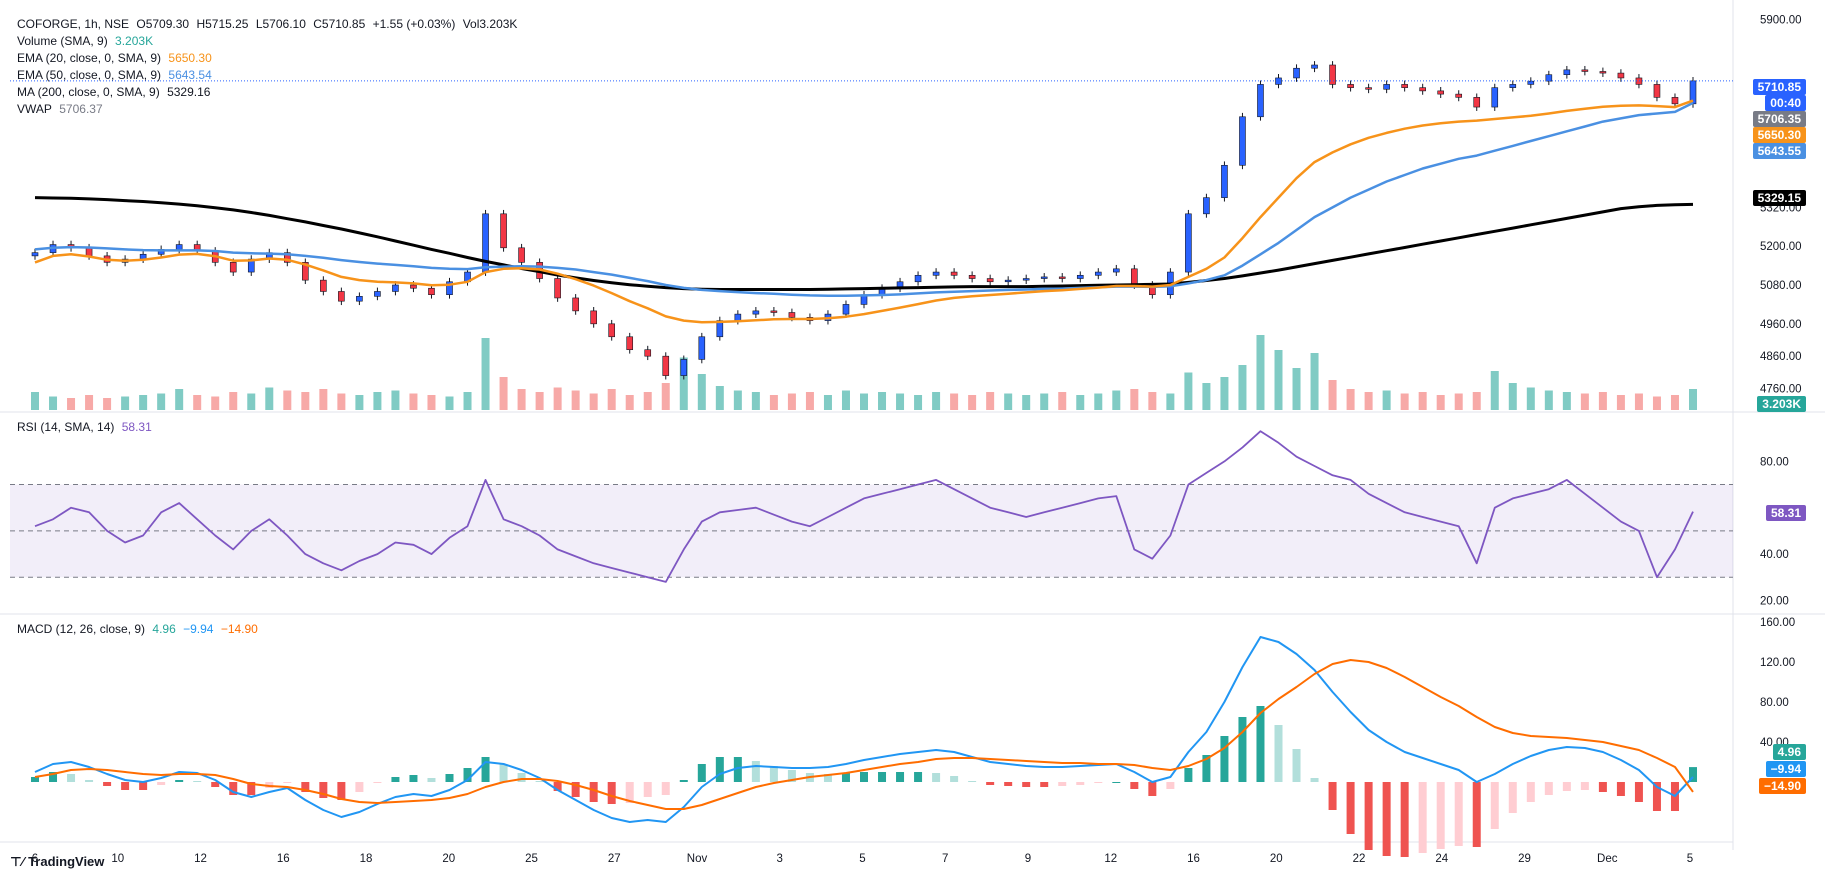 This screenshot has height=878, width=1825. Describe the element at coordinates (1774, 462) in the screenshot. I see `rsi-axis-tick: 80.00` at that location.